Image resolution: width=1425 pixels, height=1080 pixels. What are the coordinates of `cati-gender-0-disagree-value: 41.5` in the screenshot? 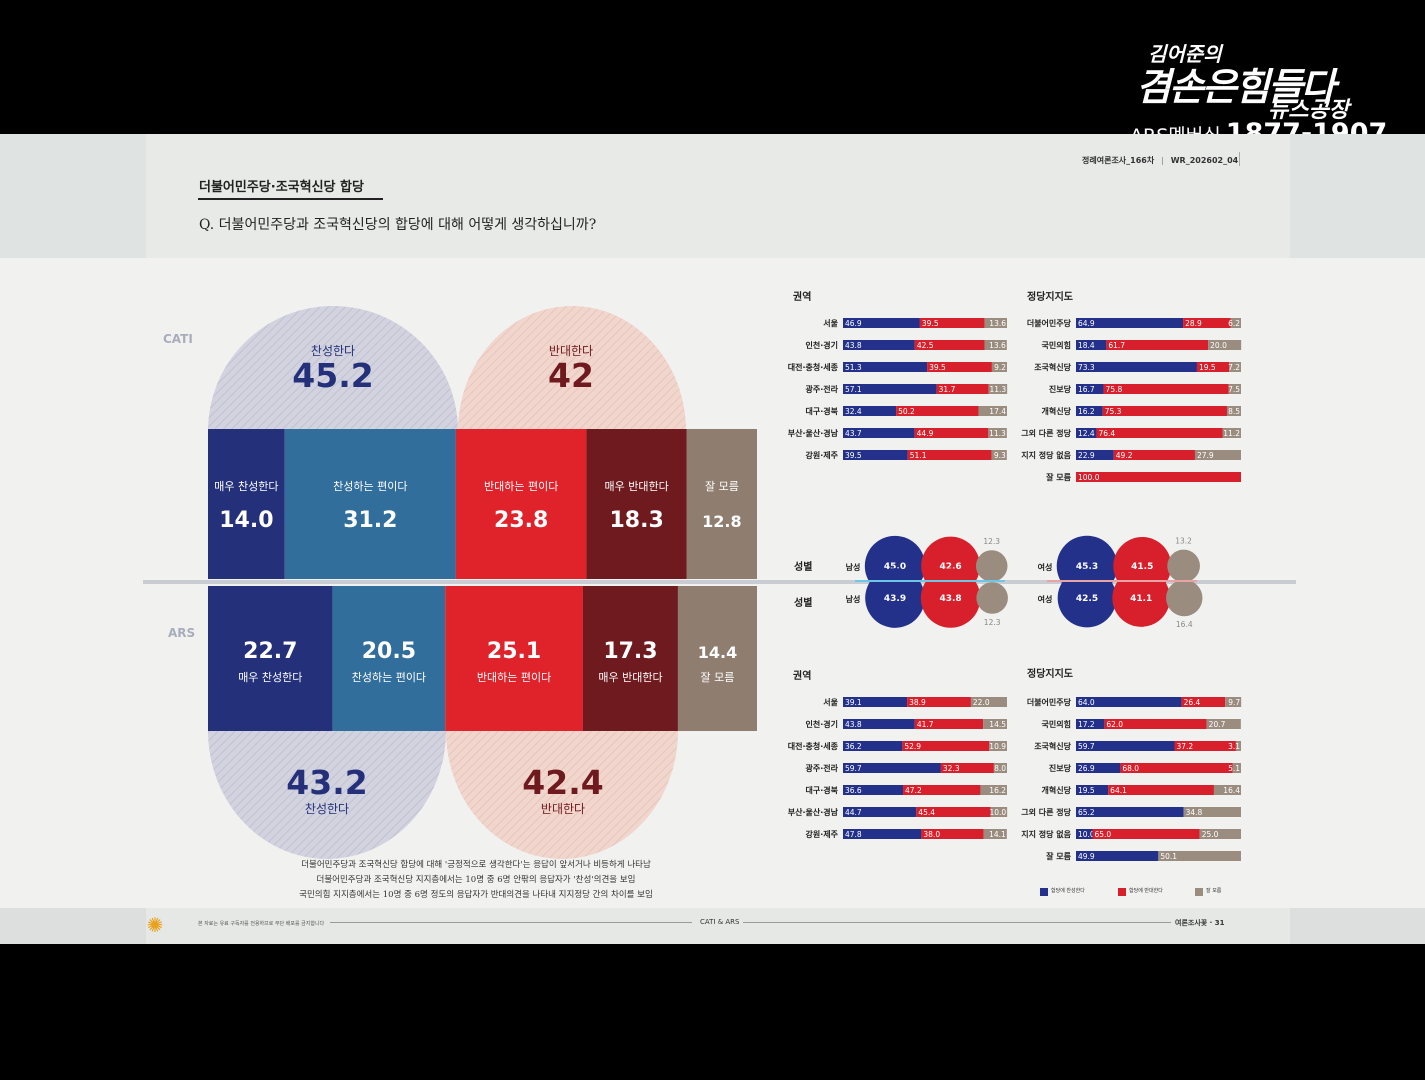 It's located at (1142, 567).